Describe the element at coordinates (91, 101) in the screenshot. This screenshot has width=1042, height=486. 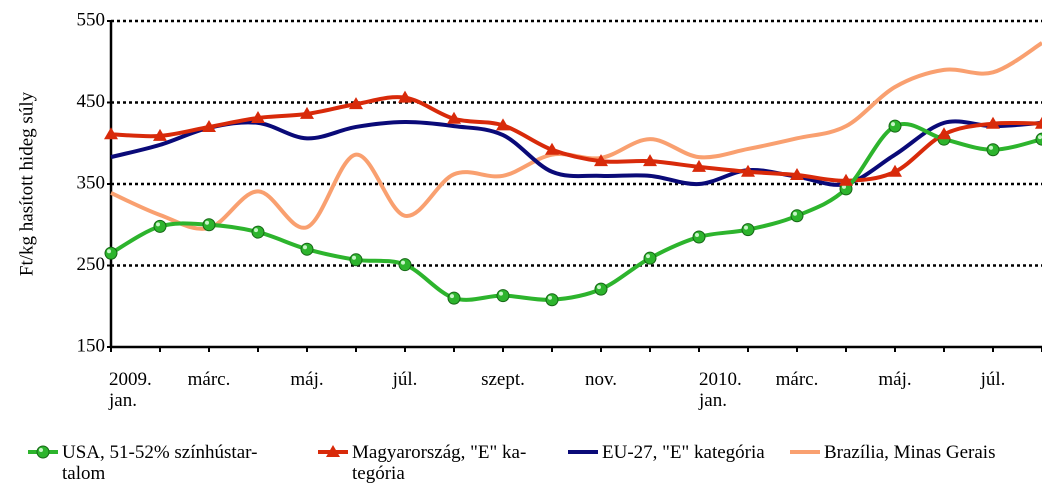
I see `y-tick-label: 450` at that location.